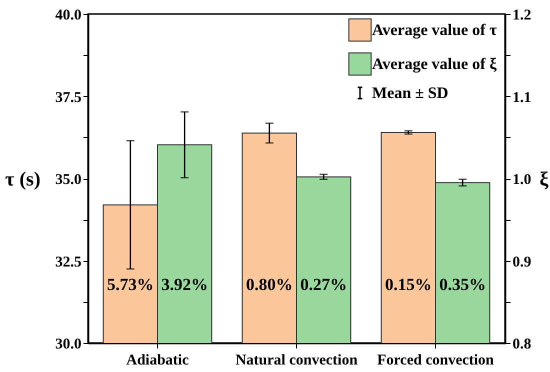 This screenshot has width=550, height=372. What do you see at coordinates (544, 179) in the screenshot?
I see `y2-axis-title: ξ` at bounding box center [544, 179].